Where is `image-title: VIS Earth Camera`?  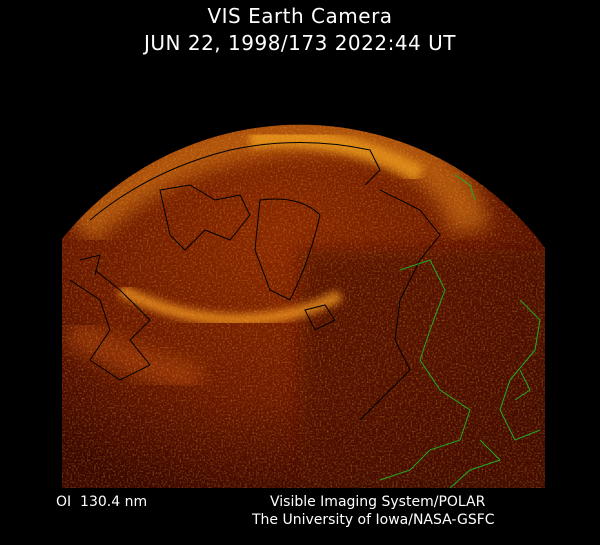
image-title: VIS Earth Camera is located at coordinates (300, 16).